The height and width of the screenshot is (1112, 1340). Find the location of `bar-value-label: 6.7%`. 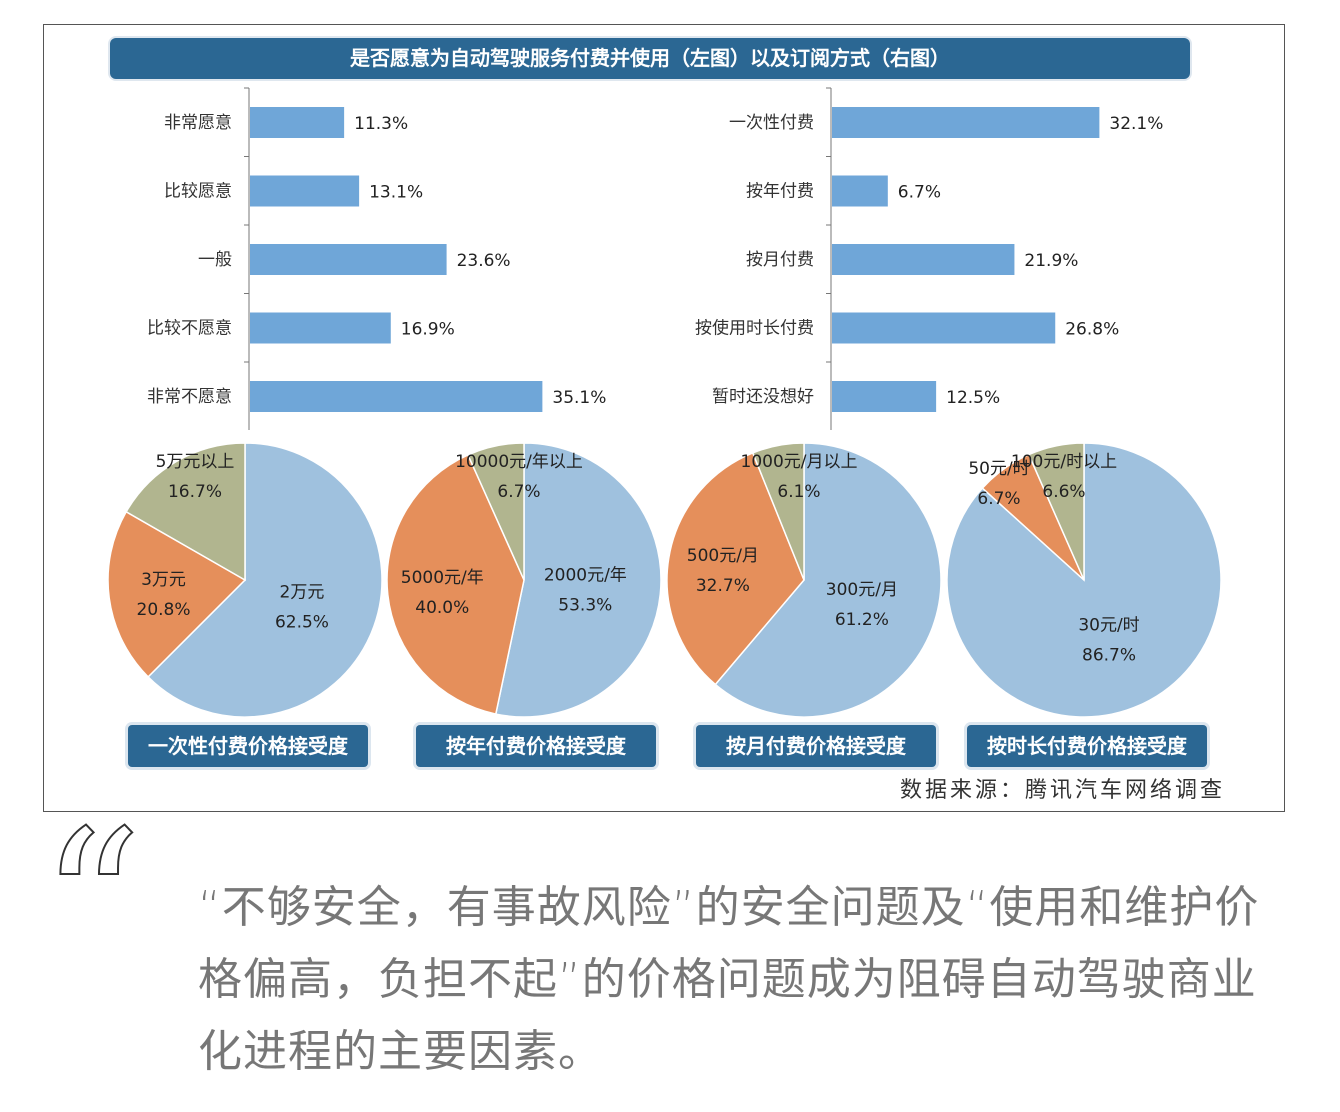

bar-value-label: 6.7% is located at coordinates (919, 193).